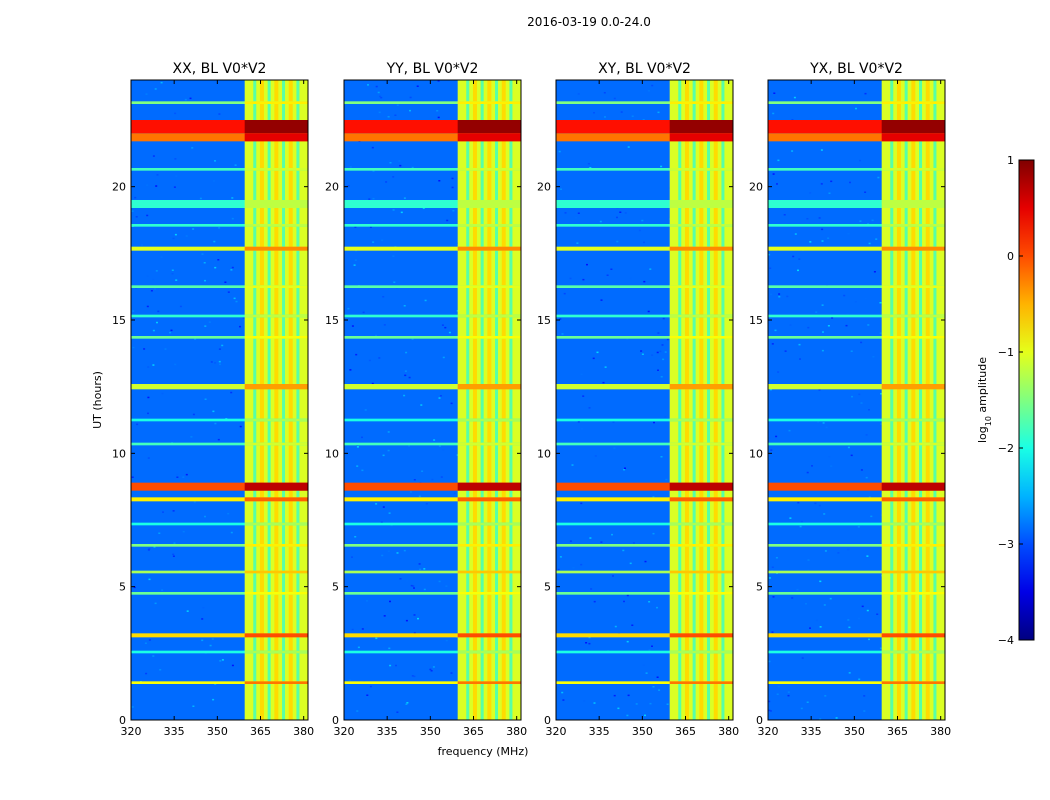 Image resolution: width=1050 pixels, height=800 pixels. Describe the element at coordinates (432, 400) in the screenshot. I see `axes-frame` at that location.